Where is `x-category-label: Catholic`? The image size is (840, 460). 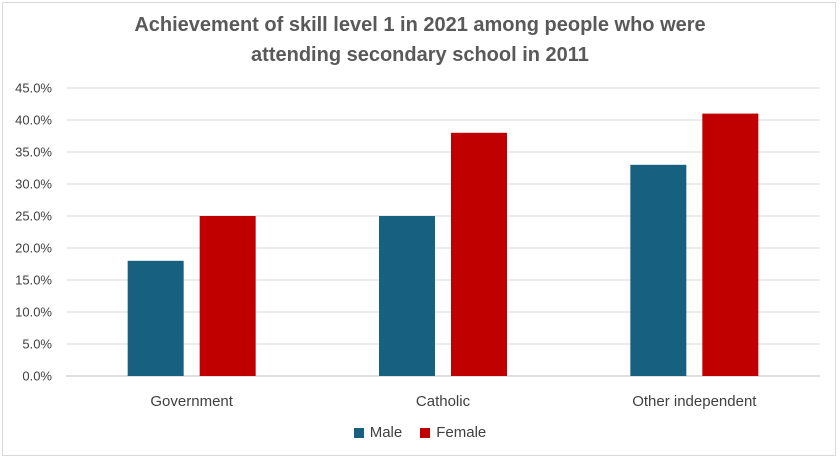
x-category-label: Catholic is located at coordinates (443, 401).